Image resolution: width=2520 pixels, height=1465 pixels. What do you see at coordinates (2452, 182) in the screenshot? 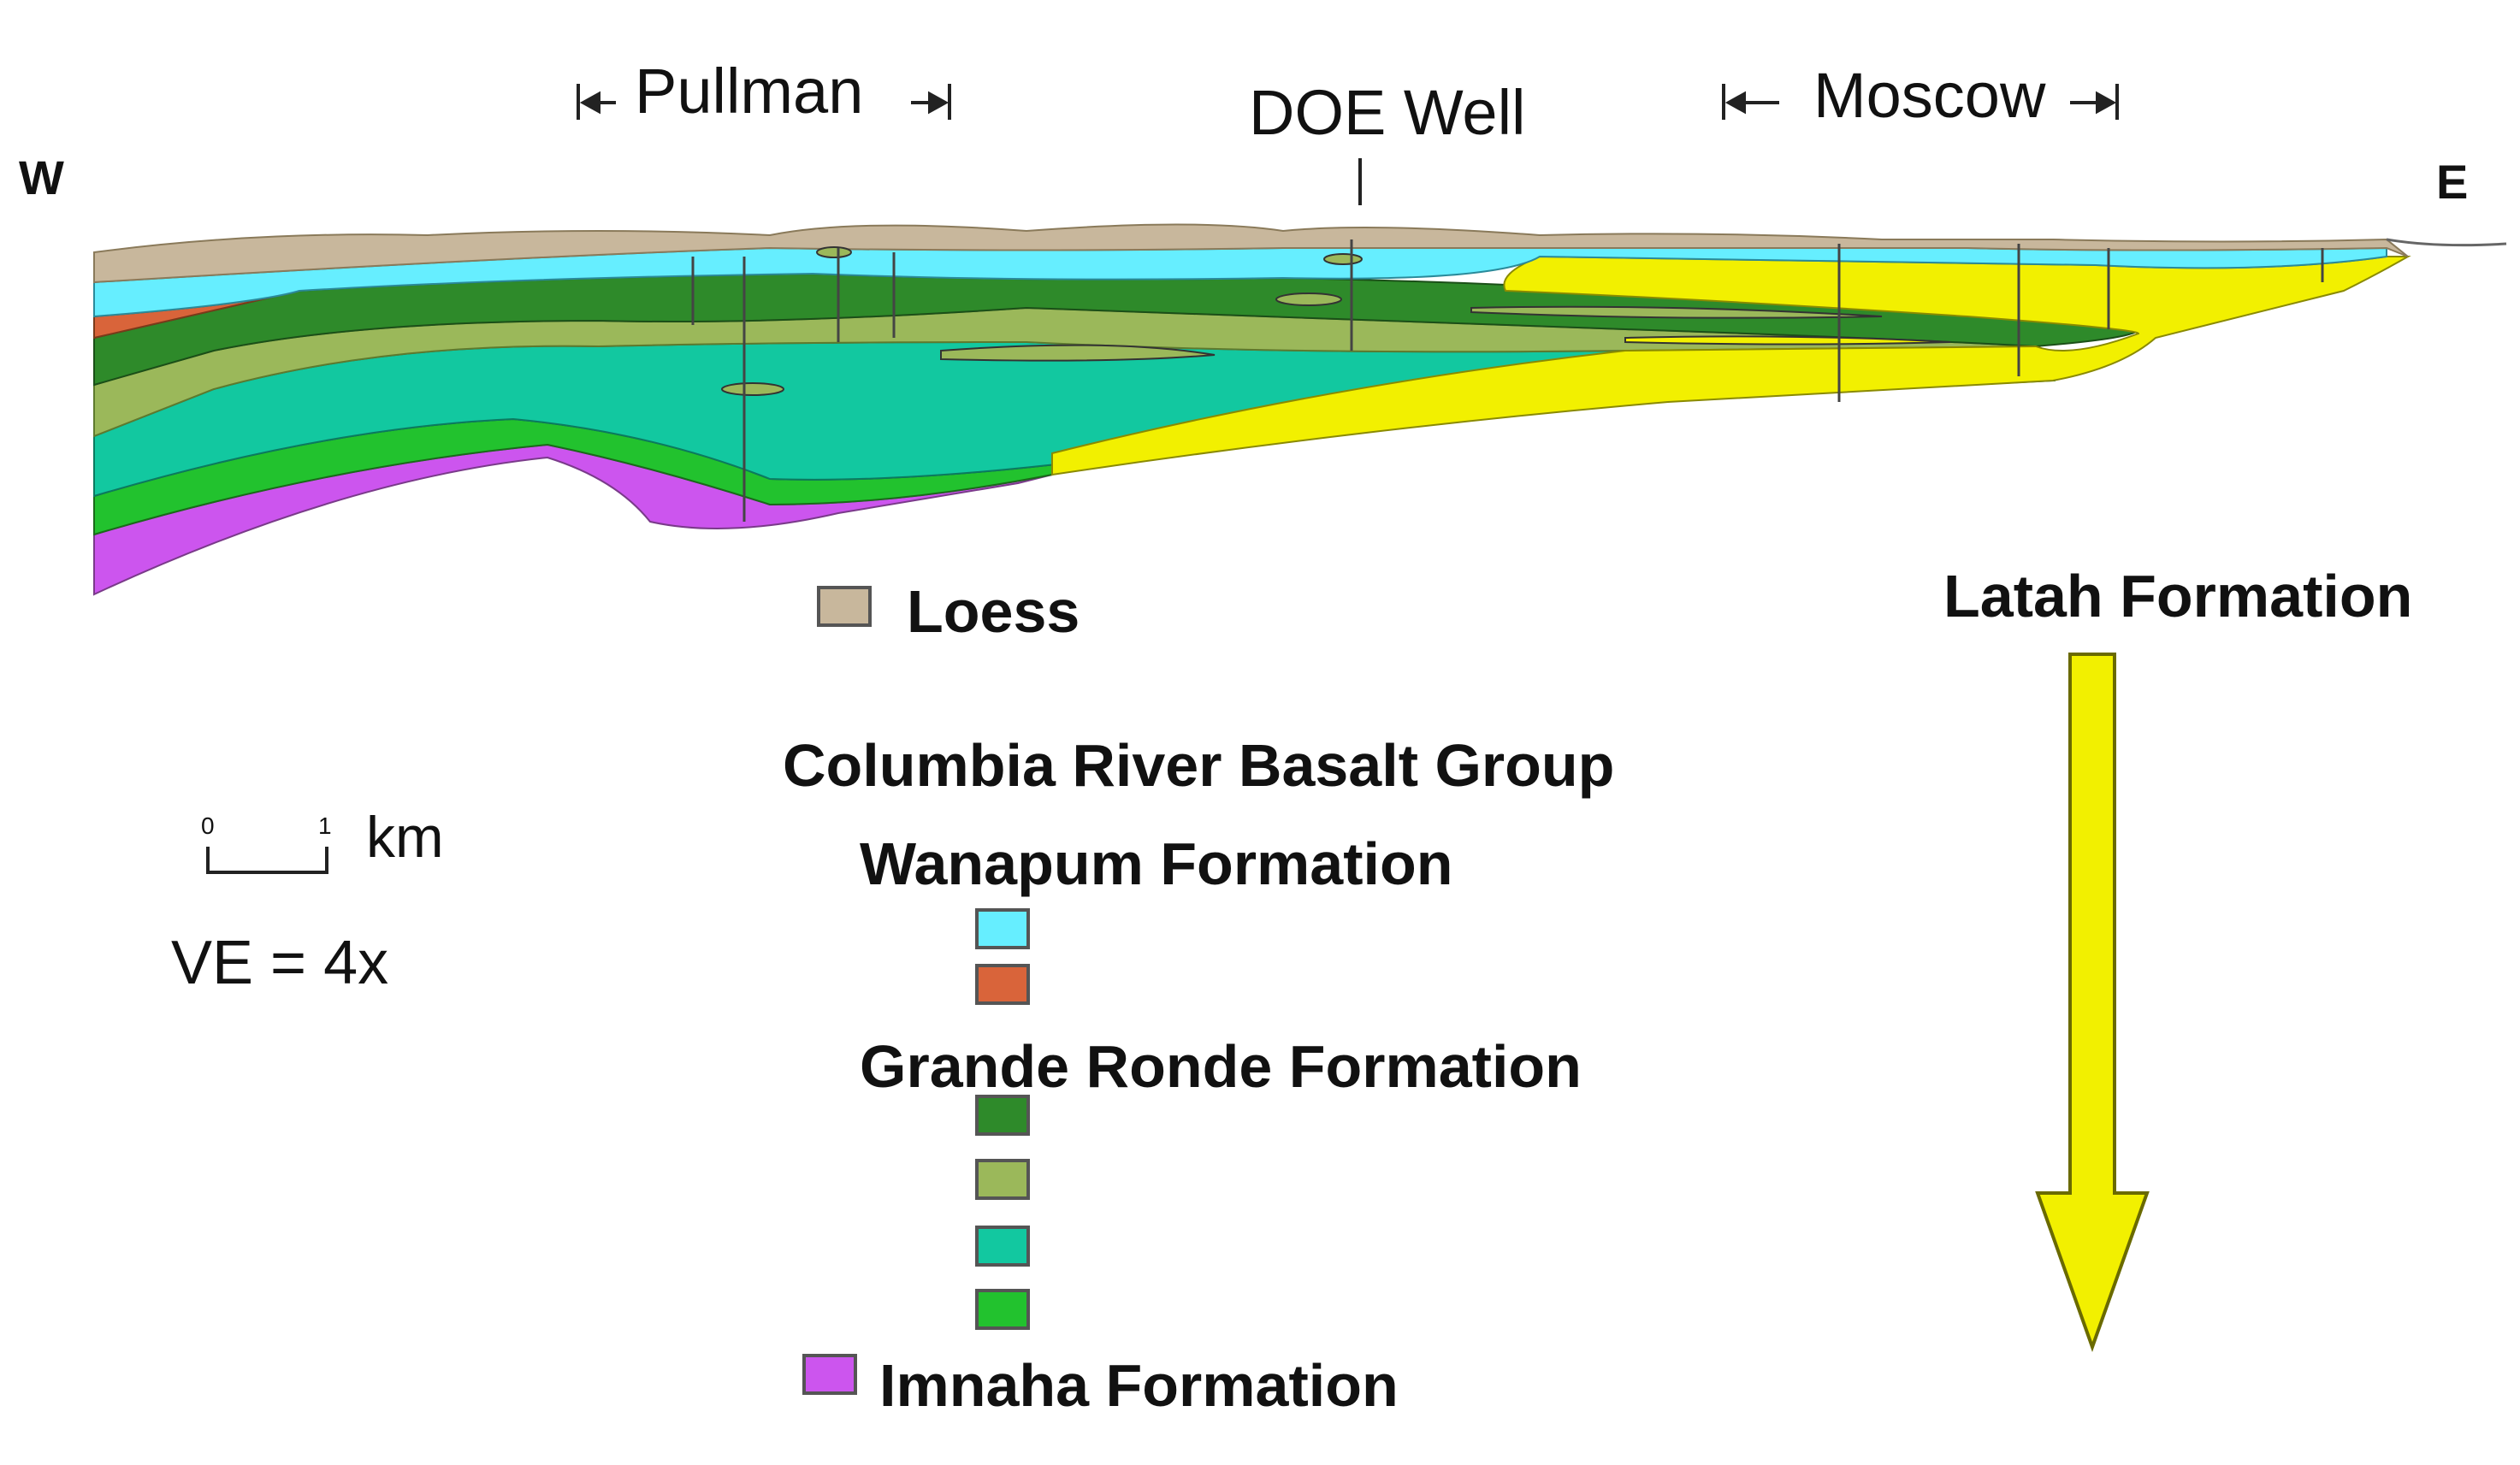
I see `direction-east: E` at bounding box center [2452, 182].